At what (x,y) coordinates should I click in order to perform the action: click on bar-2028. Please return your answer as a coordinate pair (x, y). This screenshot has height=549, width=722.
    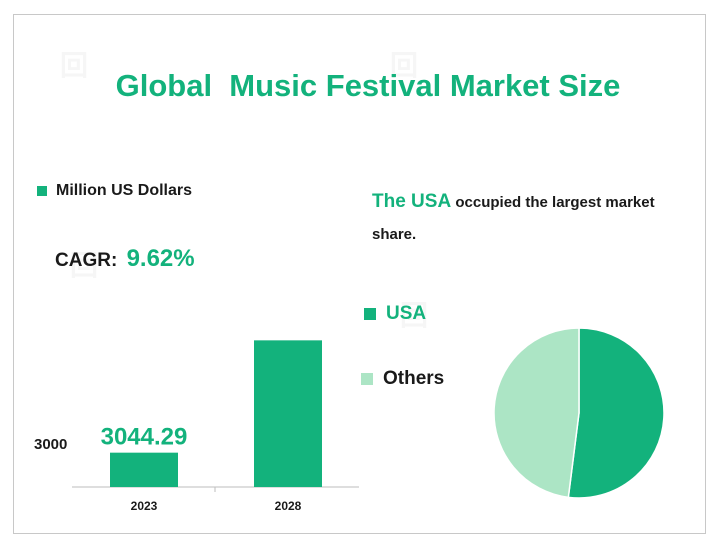
    Looking at the image, I should click on (288, 413).